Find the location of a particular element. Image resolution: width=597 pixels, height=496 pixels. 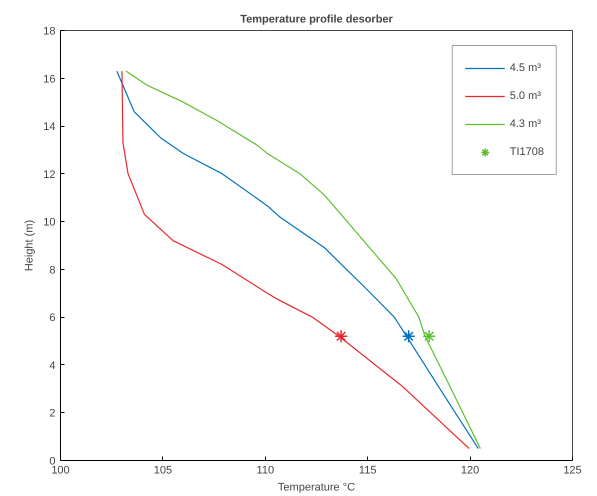

x-tick-label: 105 is located at coordinates (163, 470).